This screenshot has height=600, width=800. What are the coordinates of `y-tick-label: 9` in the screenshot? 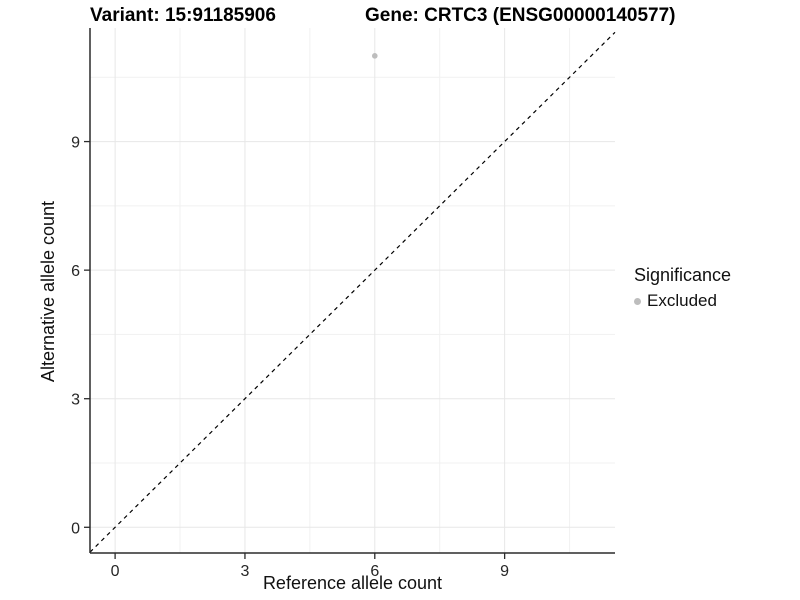 It's located at (75, 143).